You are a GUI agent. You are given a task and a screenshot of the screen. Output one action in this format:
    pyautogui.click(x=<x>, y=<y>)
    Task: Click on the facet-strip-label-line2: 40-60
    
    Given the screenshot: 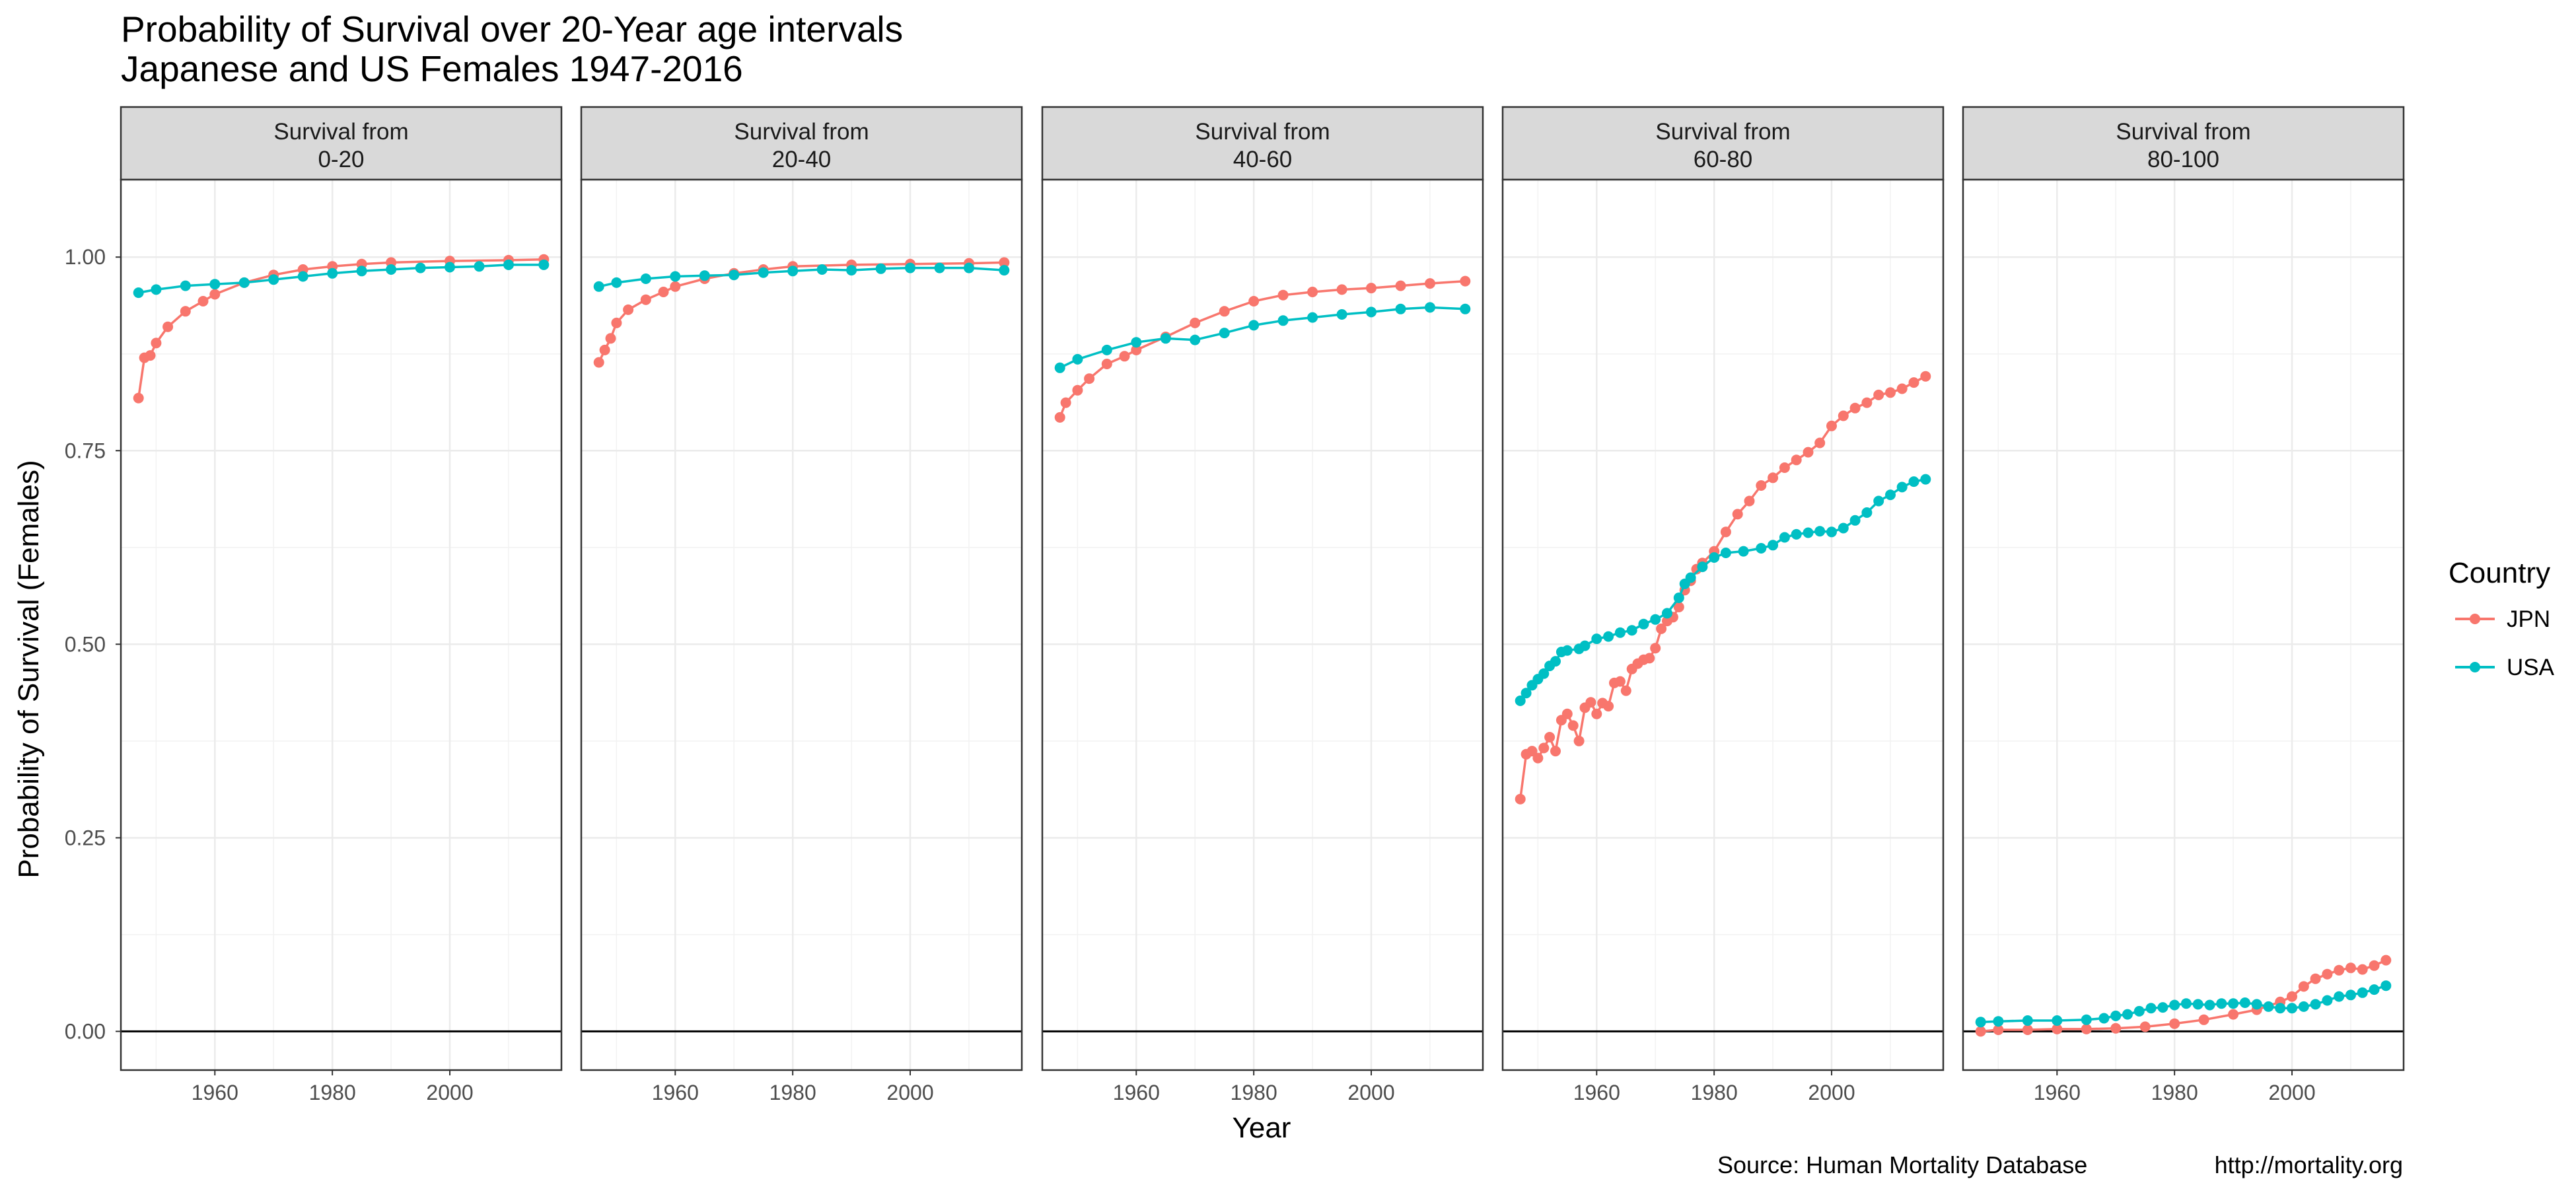 What is the action you would take?
    pyautogui.click(x=1263, y=159)
    